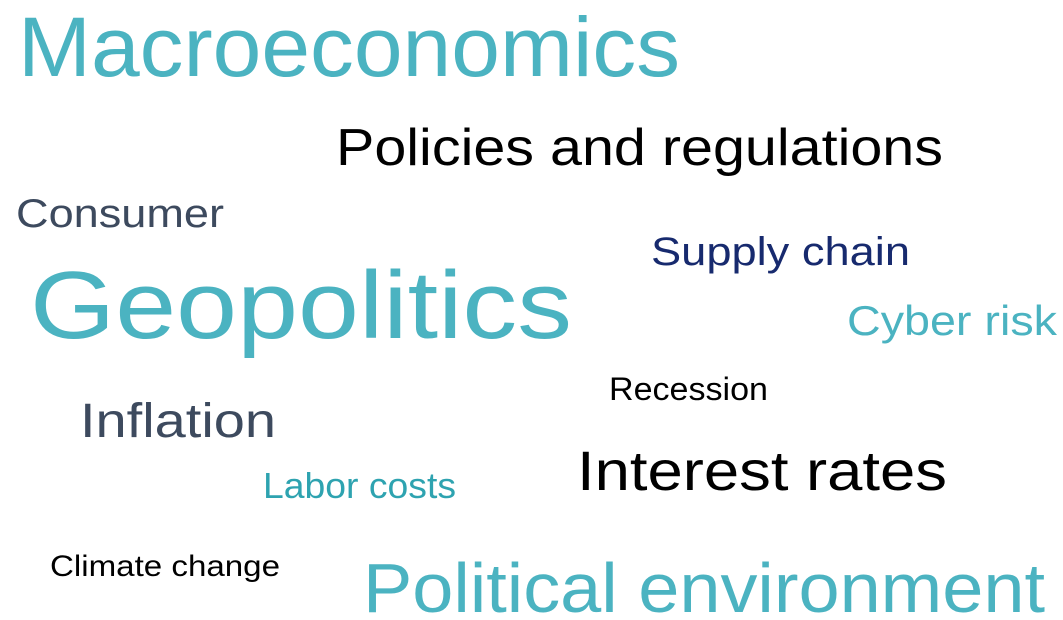 This screenshot has width=1063, height=620. I want to click on word: Climate change, so click(165, 566).